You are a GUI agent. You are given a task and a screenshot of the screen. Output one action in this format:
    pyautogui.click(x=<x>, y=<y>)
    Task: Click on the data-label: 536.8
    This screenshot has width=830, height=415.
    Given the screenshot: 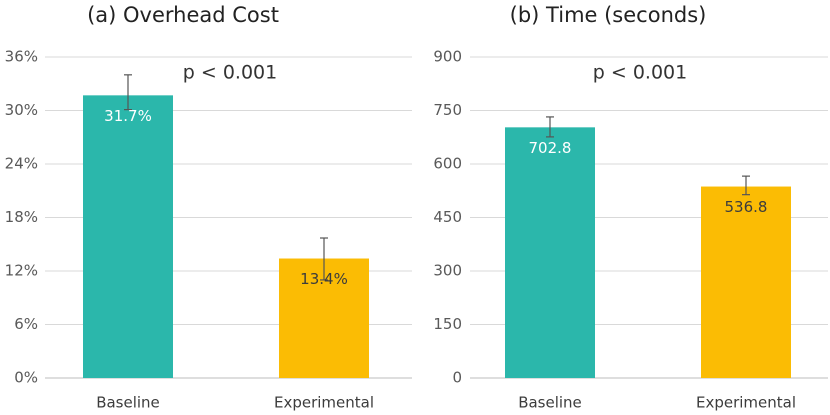 What is the action you would take?
    pyautogui.click(x=746, y=207)
    